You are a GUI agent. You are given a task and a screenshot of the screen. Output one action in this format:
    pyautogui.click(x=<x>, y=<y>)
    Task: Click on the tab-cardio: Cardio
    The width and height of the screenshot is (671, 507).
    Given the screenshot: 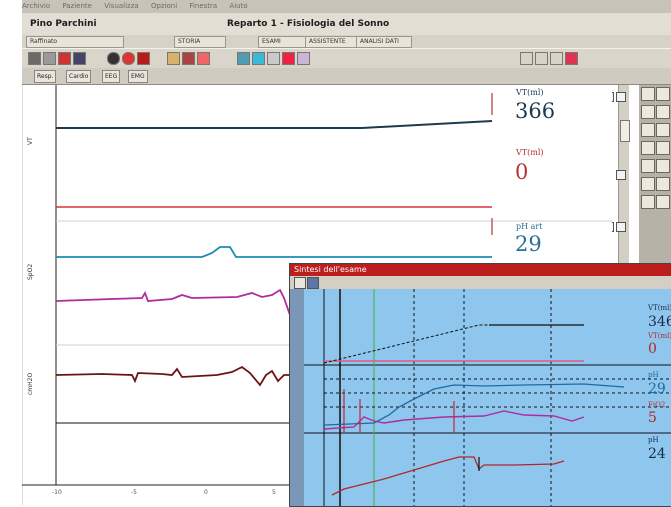 What is the action you would take?
    pyautogui.click(x=79, y=76)
    